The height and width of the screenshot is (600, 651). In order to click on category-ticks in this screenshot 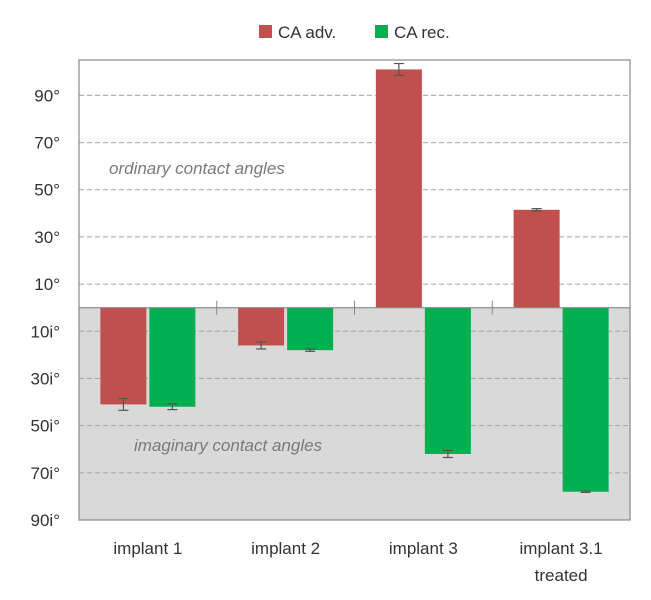, I will do `click(354, 307)`.